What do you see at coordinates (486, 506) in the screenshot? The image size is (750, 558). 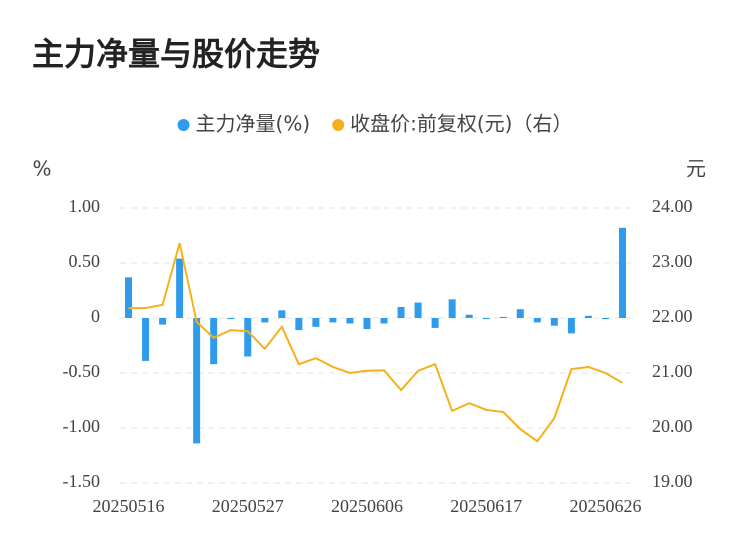 I see `x-tick-label: 20250617` at bounding box center [486, 506].